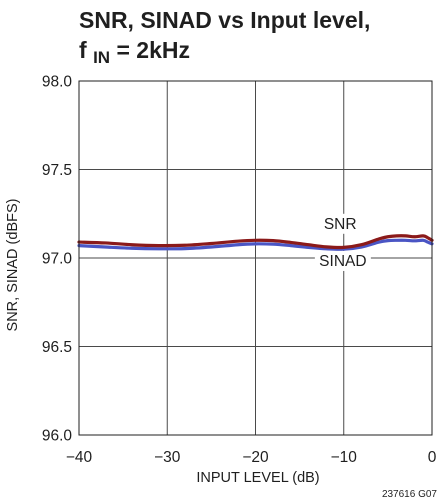  Describe the element at coordinates (57, 170) in the screenshot. I see `y-tick-label: 97.5` at that location.